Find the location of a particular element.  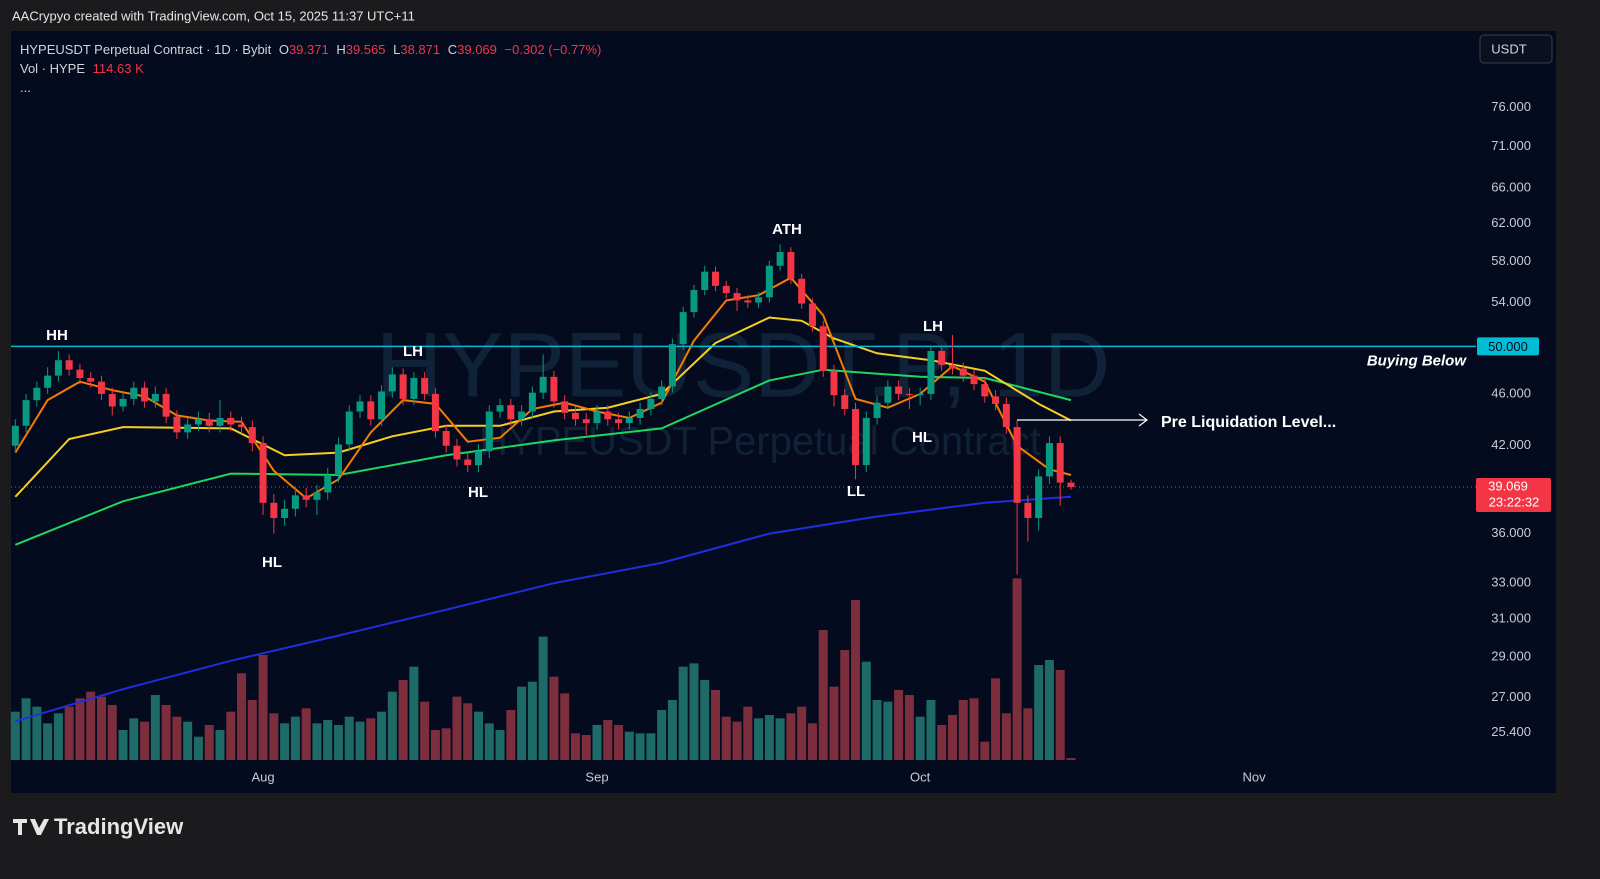

price-label-box is located at coordinates (1513, 494).